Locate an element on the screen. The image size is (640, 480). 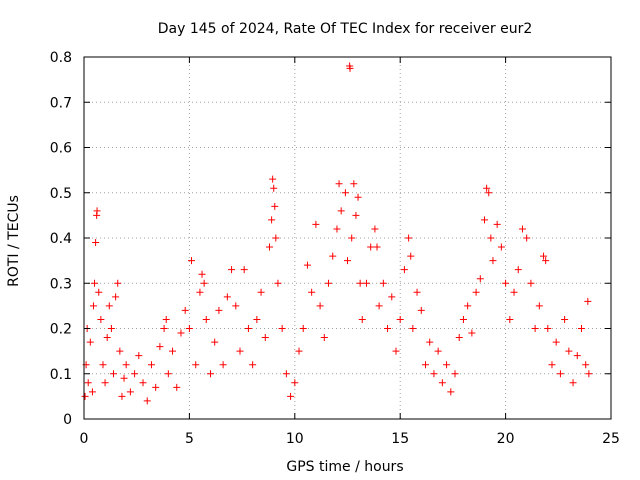
y-tick-label: 0.2 is located at coordinates (61, 330).